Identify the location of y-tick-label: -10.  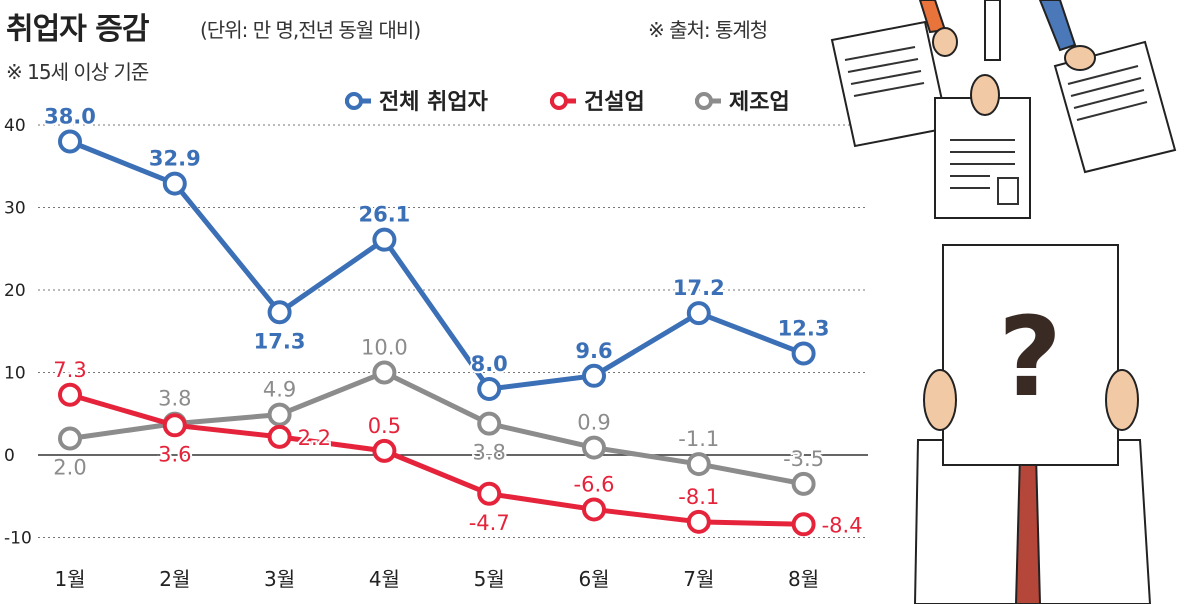
(18, 539).